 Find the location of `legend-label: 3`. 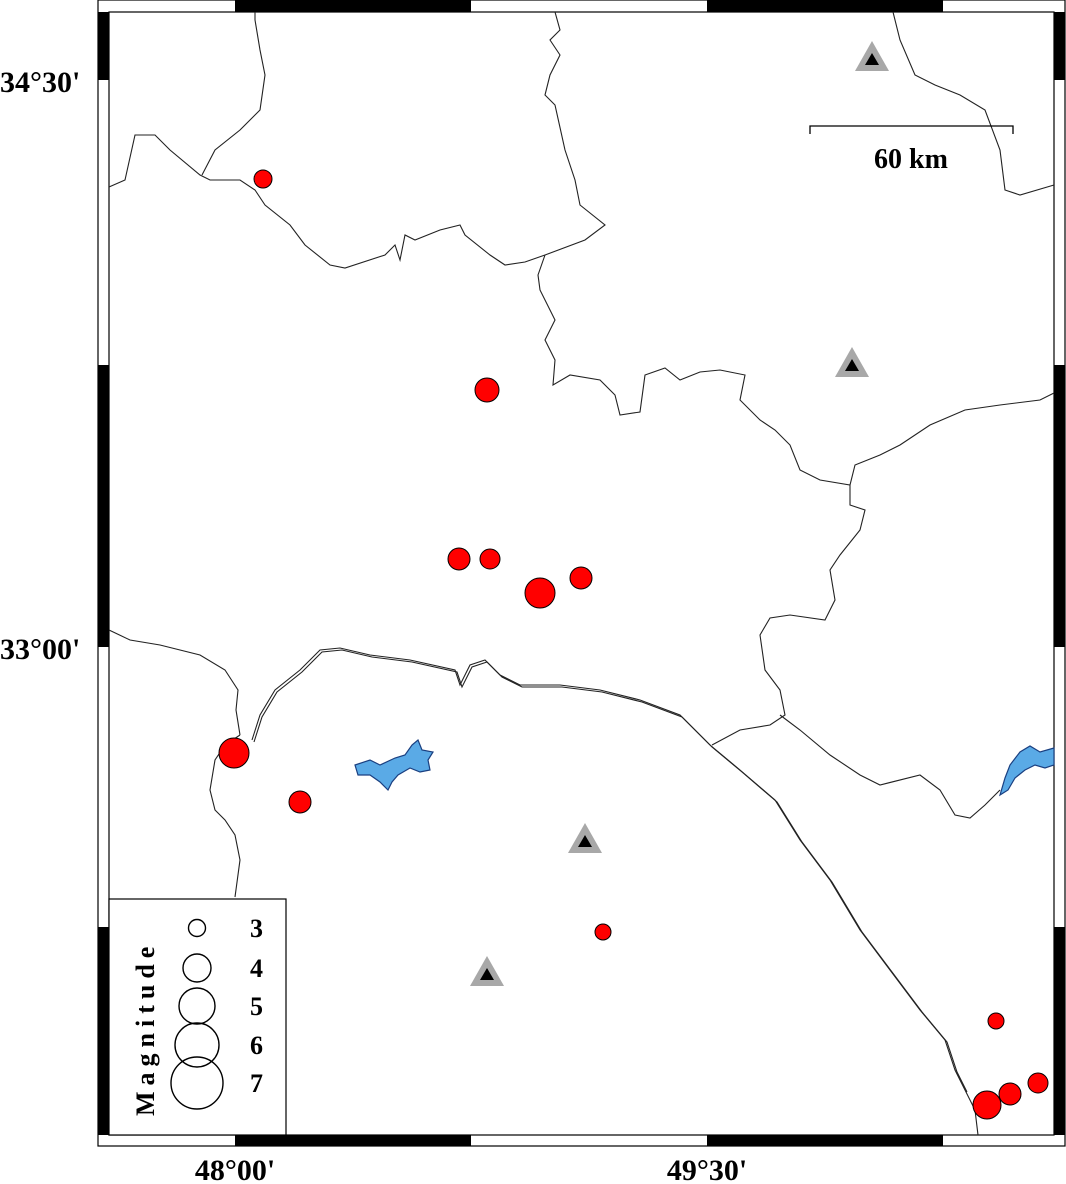

legend-label: 3 is located at coordinates (256, 928).